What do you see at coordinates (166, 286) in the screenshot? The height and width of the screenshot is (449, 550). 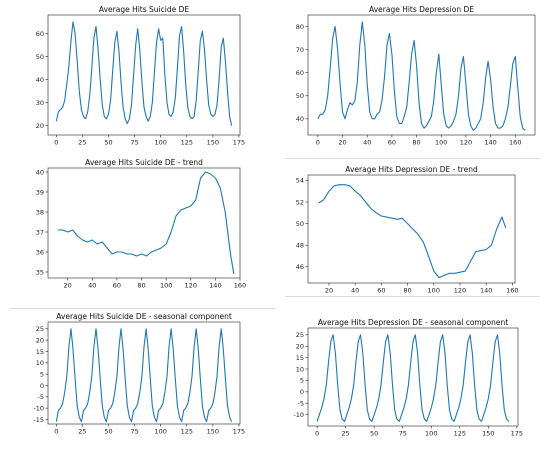 I see `chart-3-xtick-label-4: 100` at bounding box center [166, 286].